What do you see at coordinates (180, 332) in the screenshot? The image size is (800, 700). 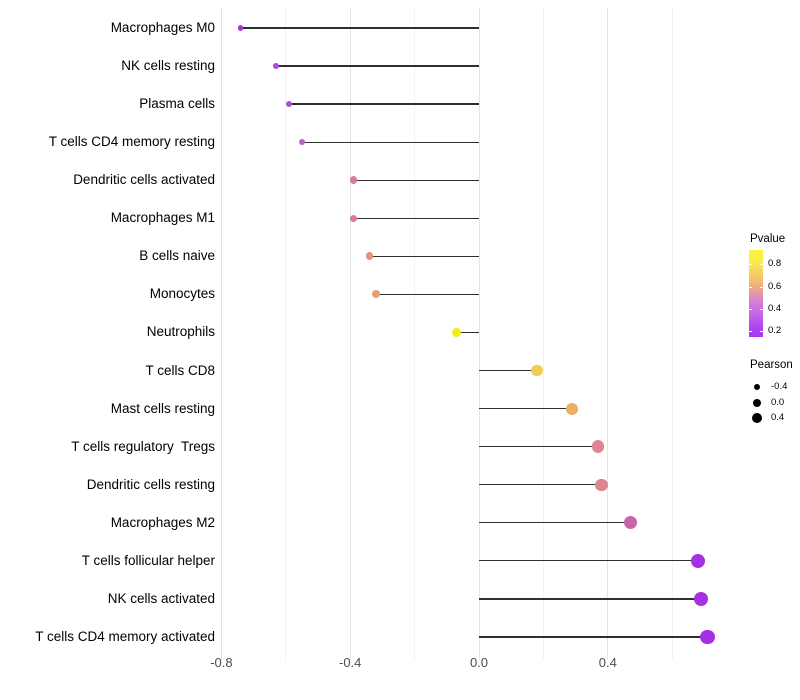 I see `y-axis-label: Neutrophils` at bounding box center [180, 332].